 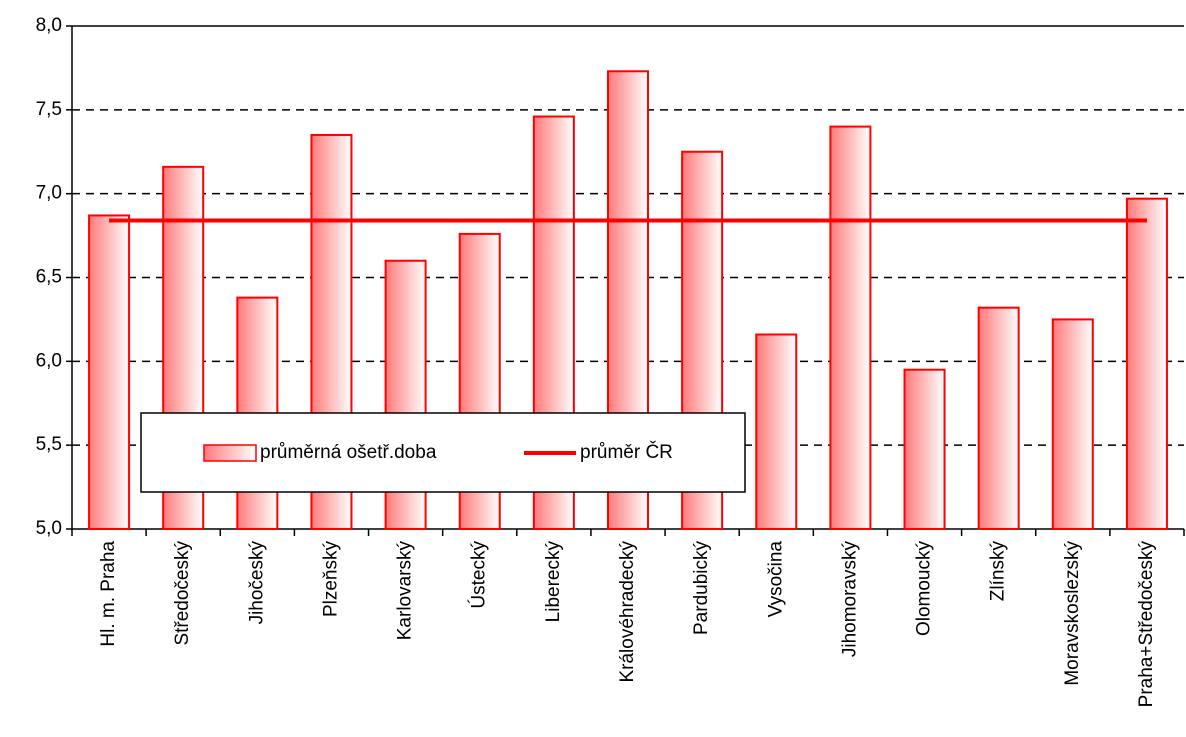 What do you see at coordinates (49, 528) in the screenshot?
I see `y-tick-label: 5,0` at bounding box center [49, 528].